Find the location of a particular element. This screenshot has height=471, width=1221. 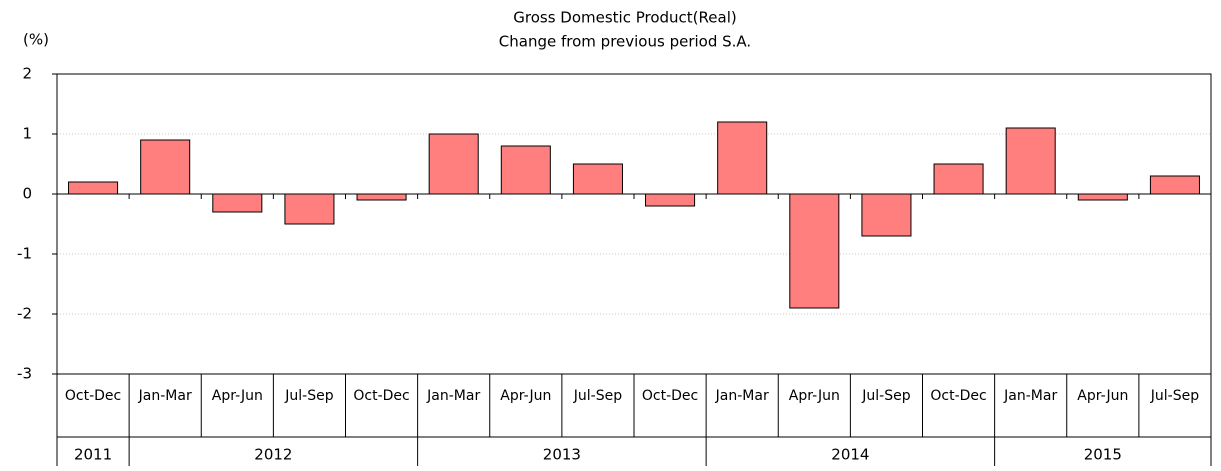

group-label: 2011 is located at coordinates (93, 455).